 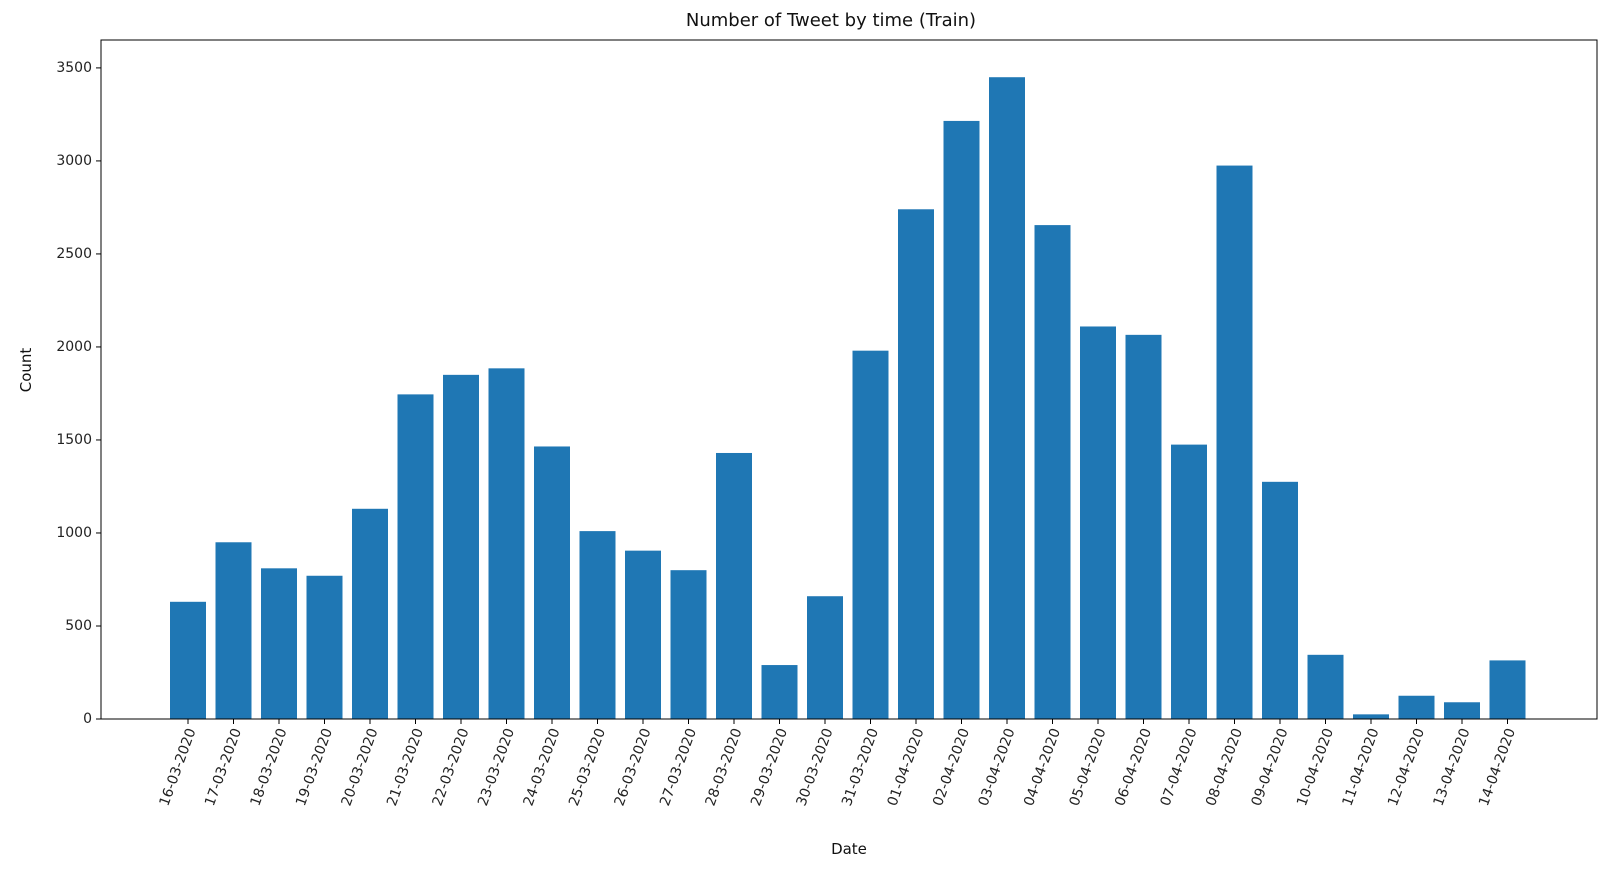 What do you see at coordinates (74, 347) in the screenshot?
I see `y-tick-label: 2000` at bounding box center [74, 347].